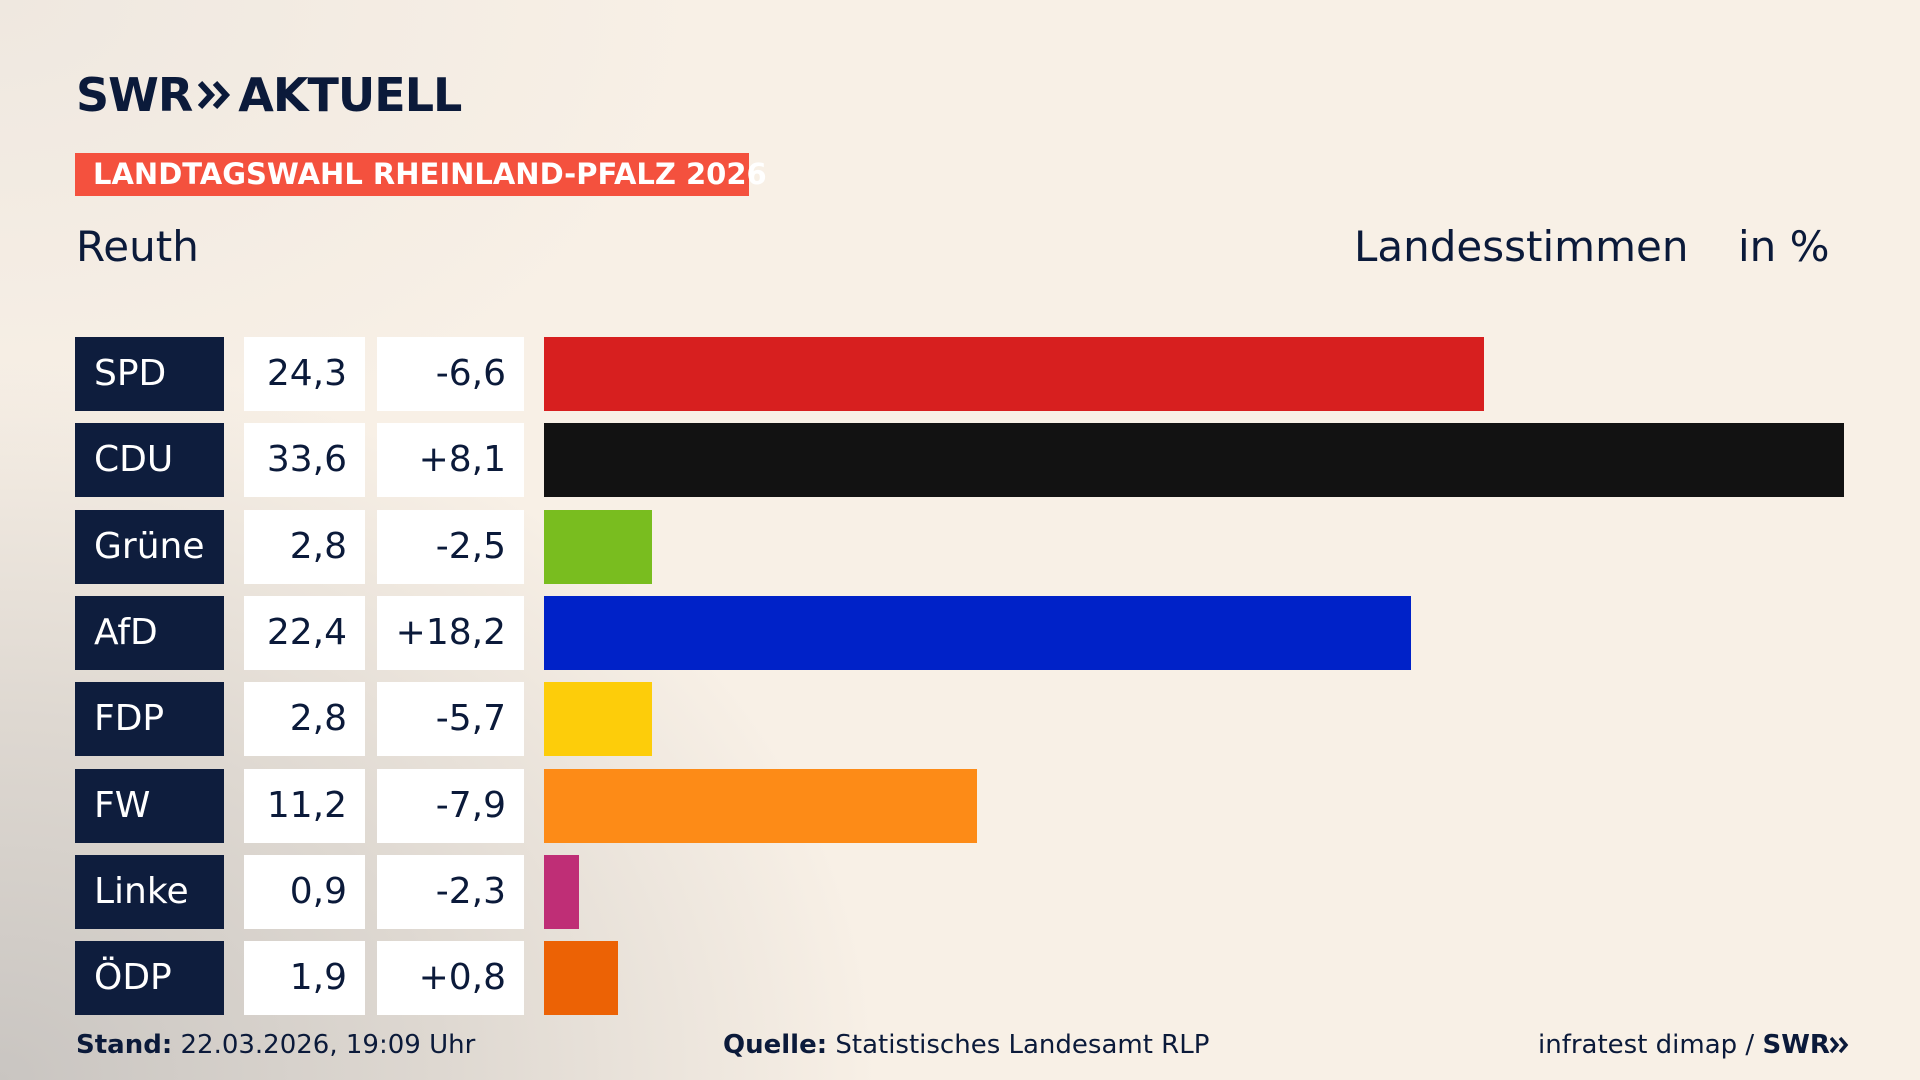 The image size is (1920, 1080). I want to click on change-label: -6,6, so click(450, 374).